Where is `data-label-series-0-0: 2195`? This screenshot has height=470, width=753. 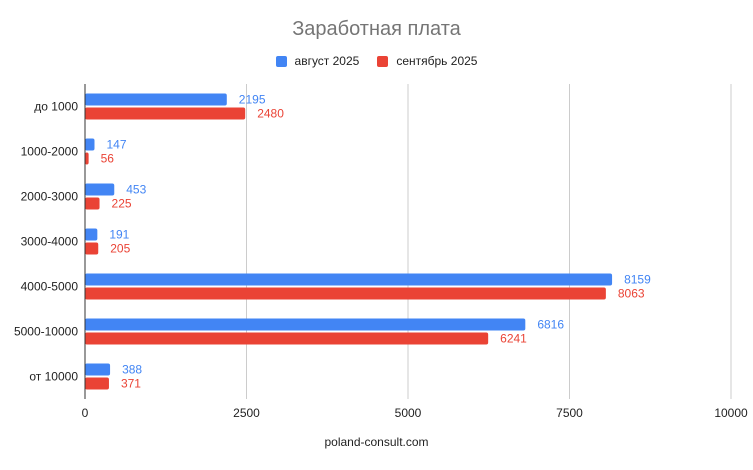 data-label-series-0-0: 2195 is located at coordinates (252, 100).